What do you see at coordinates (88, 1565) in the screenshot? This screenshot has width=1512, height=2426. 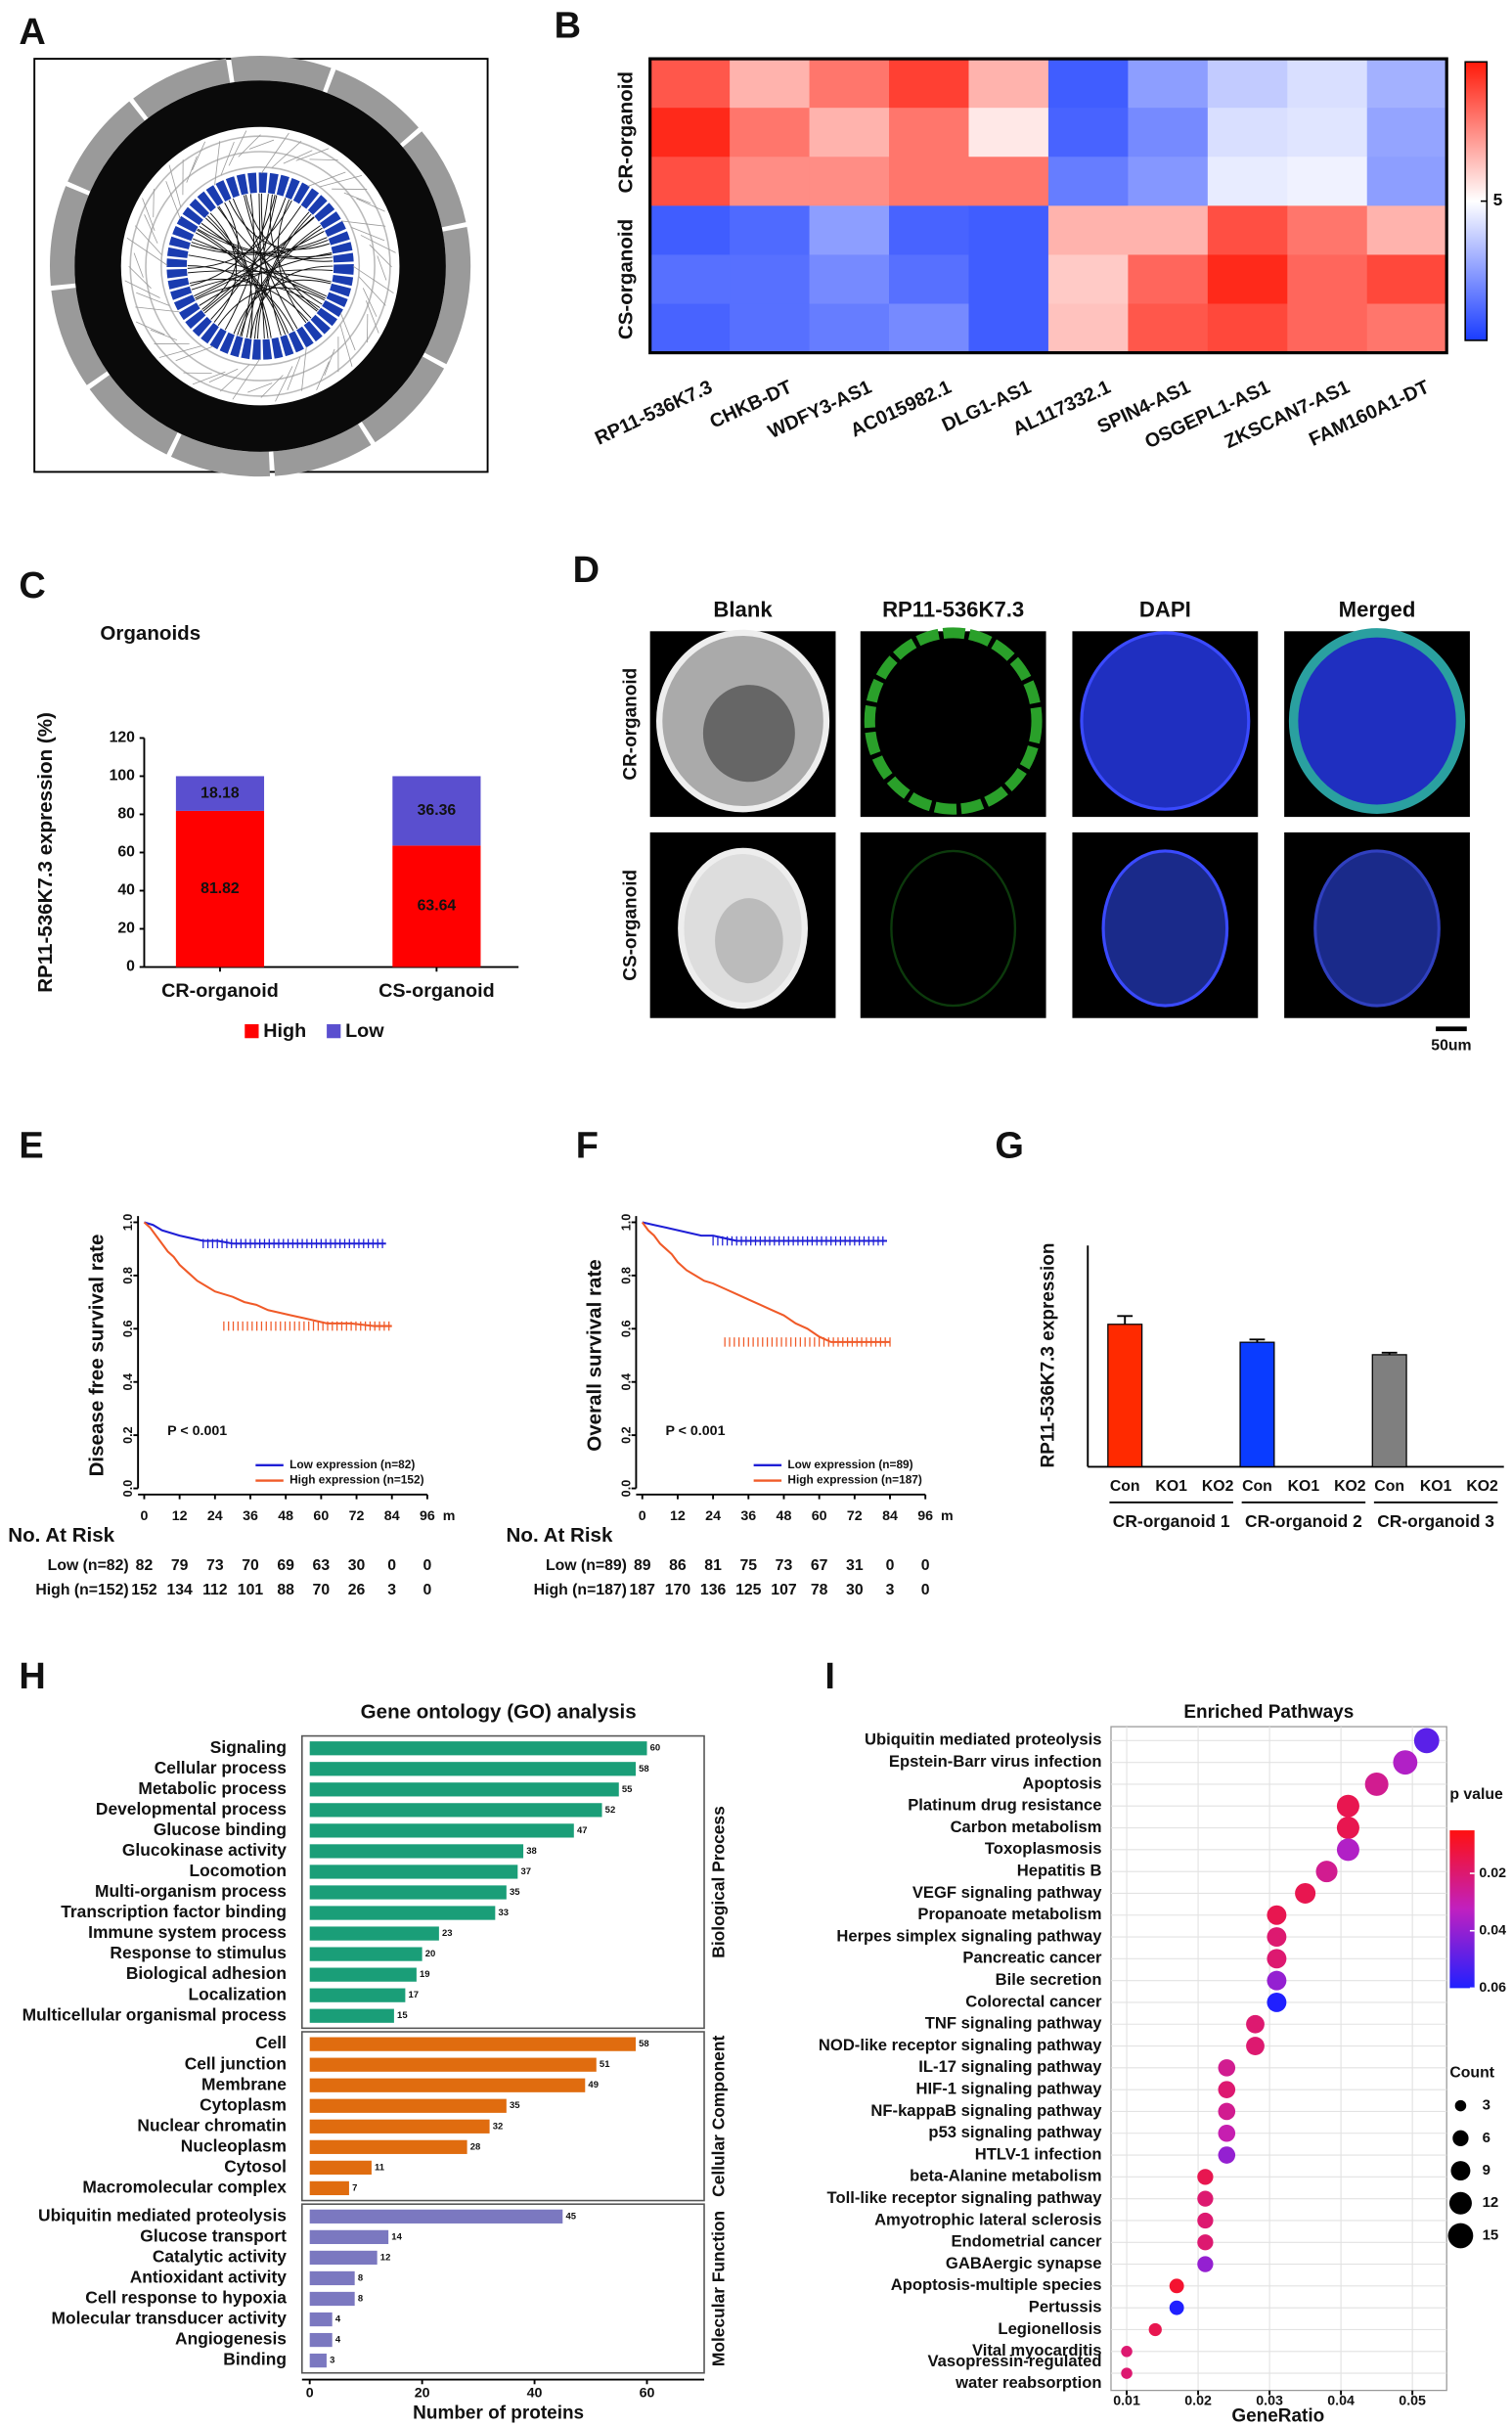 I see `risk-row-label: Low (n=82)` at bounding box center [88, 1565].